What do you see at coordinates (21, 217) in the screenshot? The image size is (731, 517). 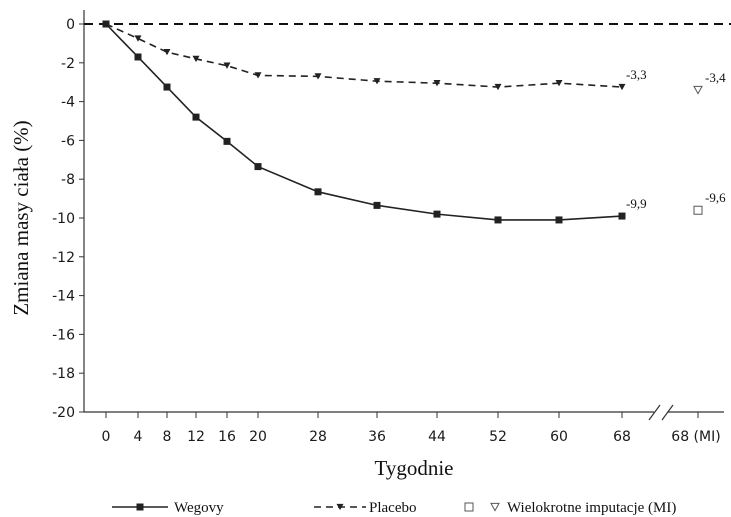 I see `y-axis-title: Zmiana masy ciała (%)` at bounding box center [21, 217].